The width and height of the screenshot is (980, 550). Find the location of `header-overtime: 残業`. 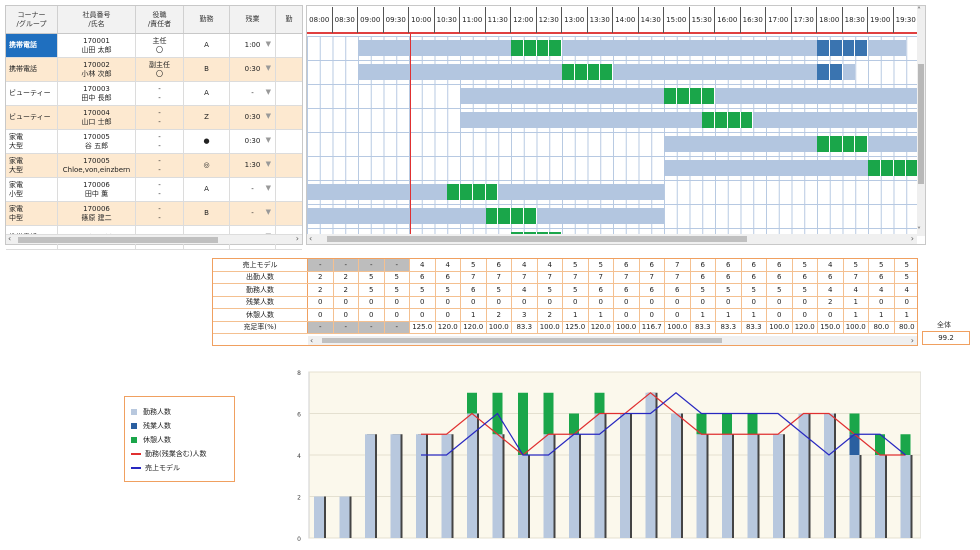

header-overtime: 残業 is located at coordinates (253, 19).